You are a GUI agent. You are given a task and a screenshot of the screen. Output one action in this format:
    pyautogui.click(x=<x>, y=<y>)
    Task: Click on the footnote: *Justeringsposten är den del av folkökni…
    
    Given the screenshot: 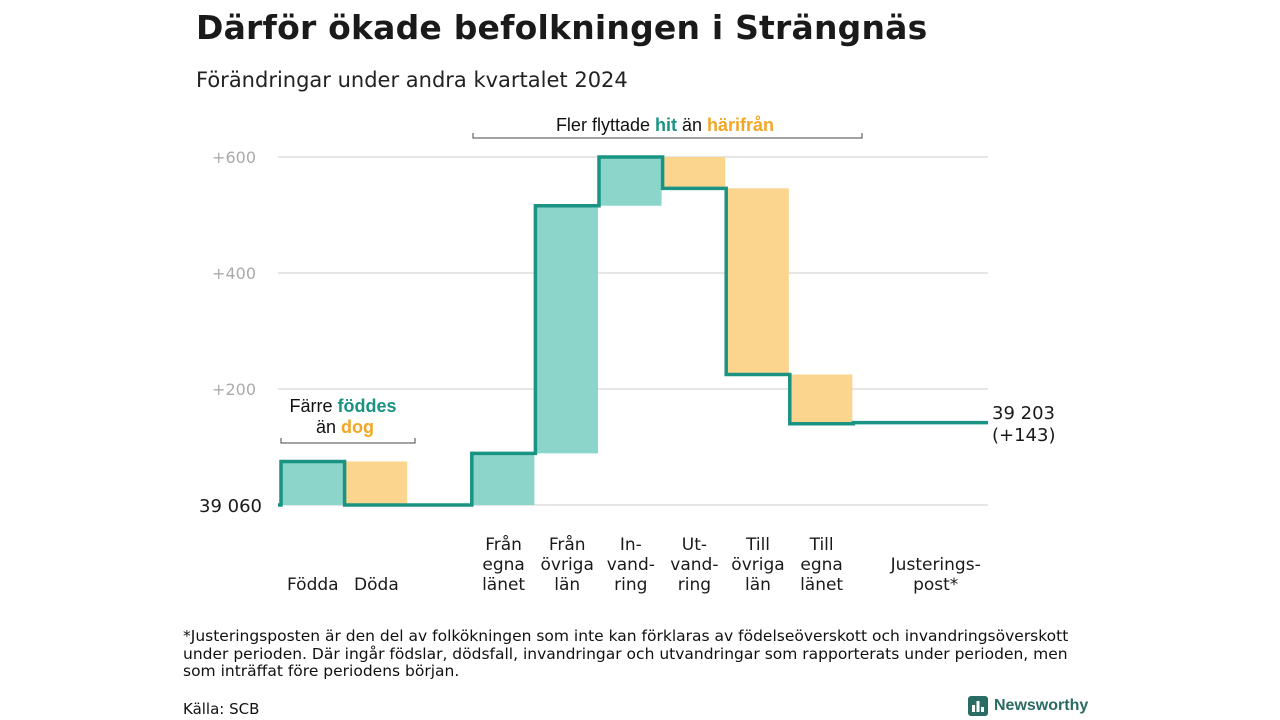 What is the action you would take?
    pyautogui.click(x=626, y=653)
    